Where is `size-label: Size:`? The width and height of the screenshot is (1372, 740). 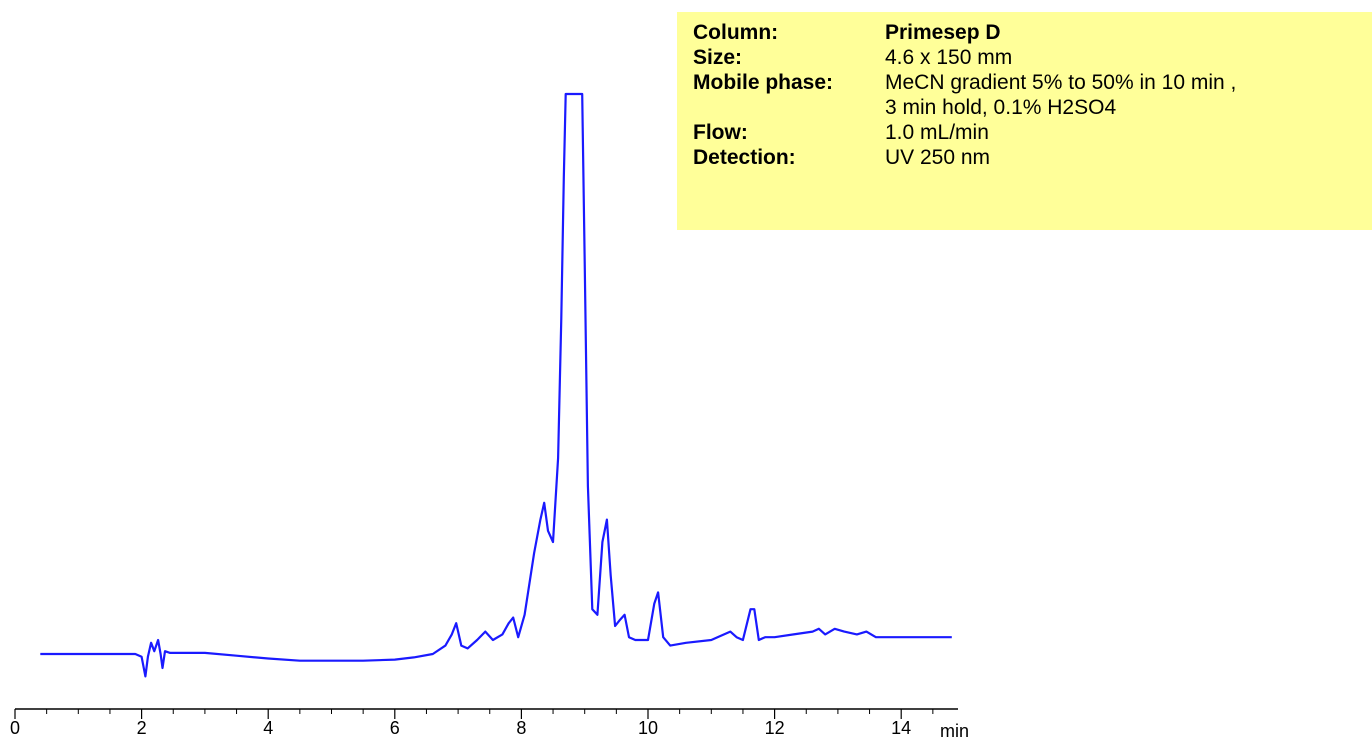
size-label: Size: is located at coordinates (718, 57).